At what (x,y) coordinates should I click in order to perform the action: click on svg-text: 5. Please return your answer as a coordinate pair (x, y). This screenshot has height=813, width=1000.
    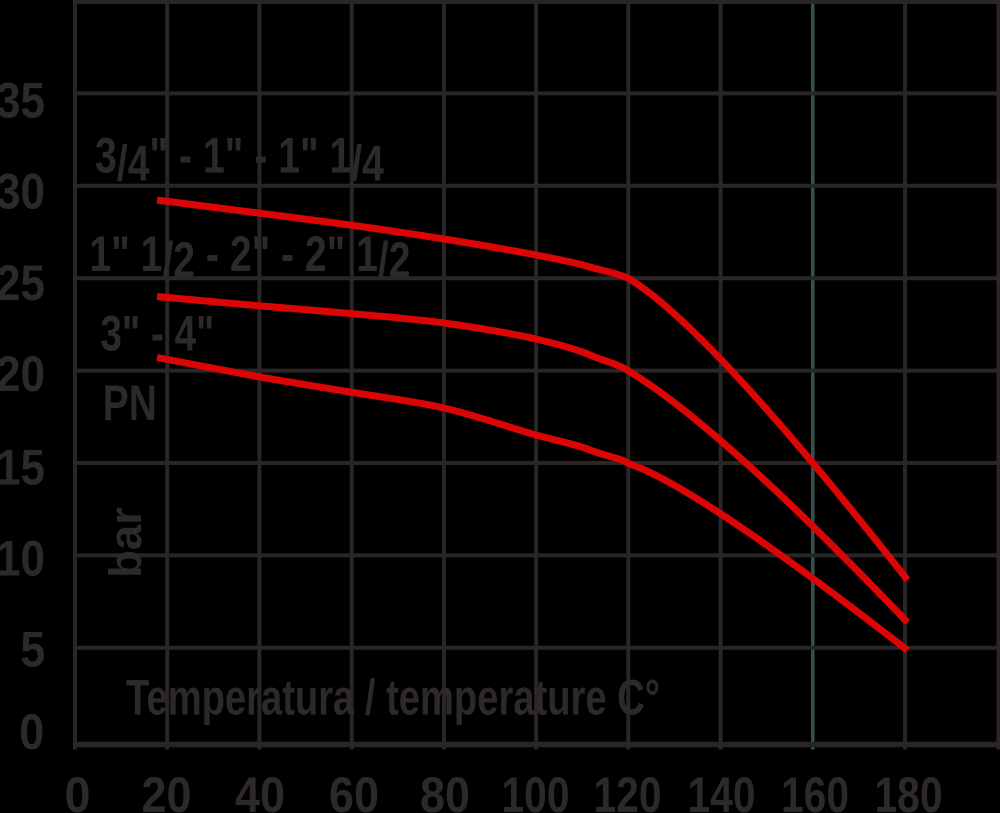
    Looking at the image, I should click on (32, 650).